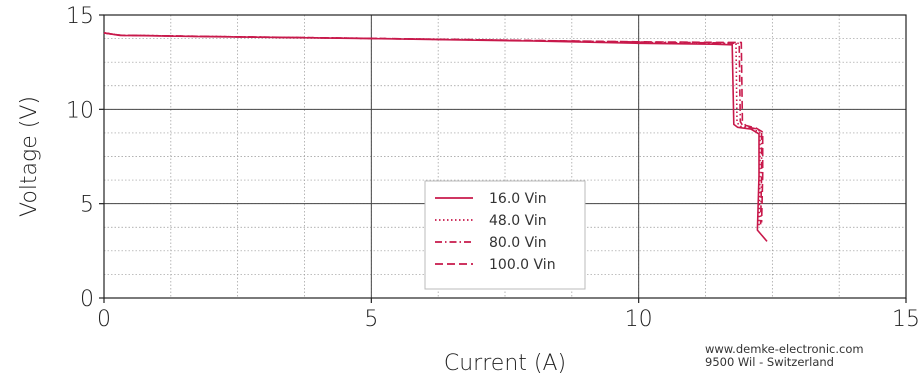  I want to click on credit-location: 9500 Wil - Switzerland, so click(769, 362).